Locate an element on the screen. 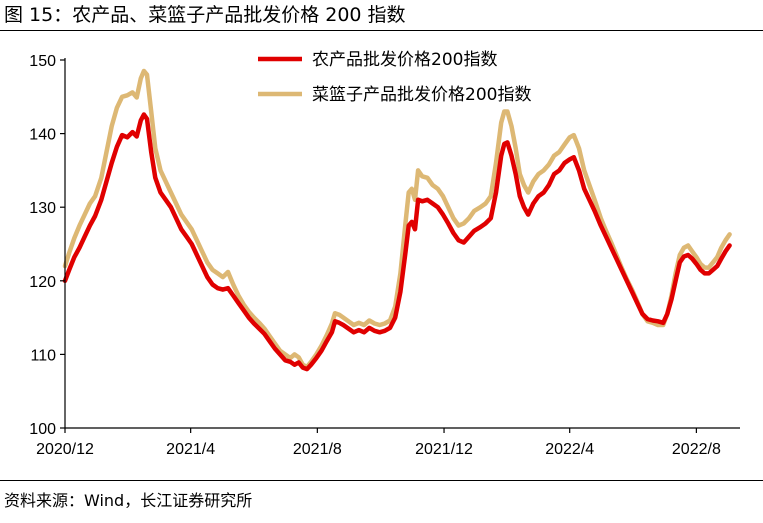 The image size is (763, 523). x-tick-label: 2021/4 is located at coordinates (190, 449).